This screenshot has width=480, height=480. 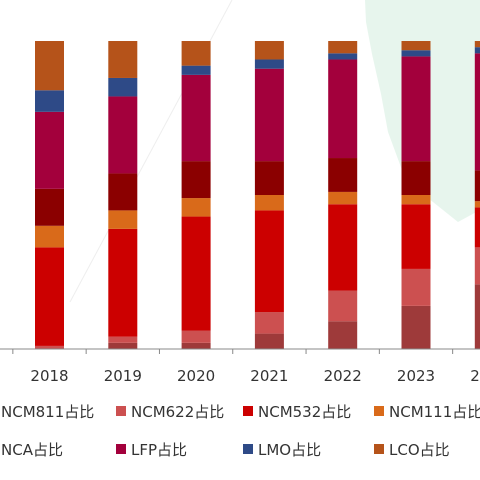 What do you see at coordinates (419, 450) in the screenshot?
I see `legend-label-7: LCO占比` at bounding box center [419, 450].